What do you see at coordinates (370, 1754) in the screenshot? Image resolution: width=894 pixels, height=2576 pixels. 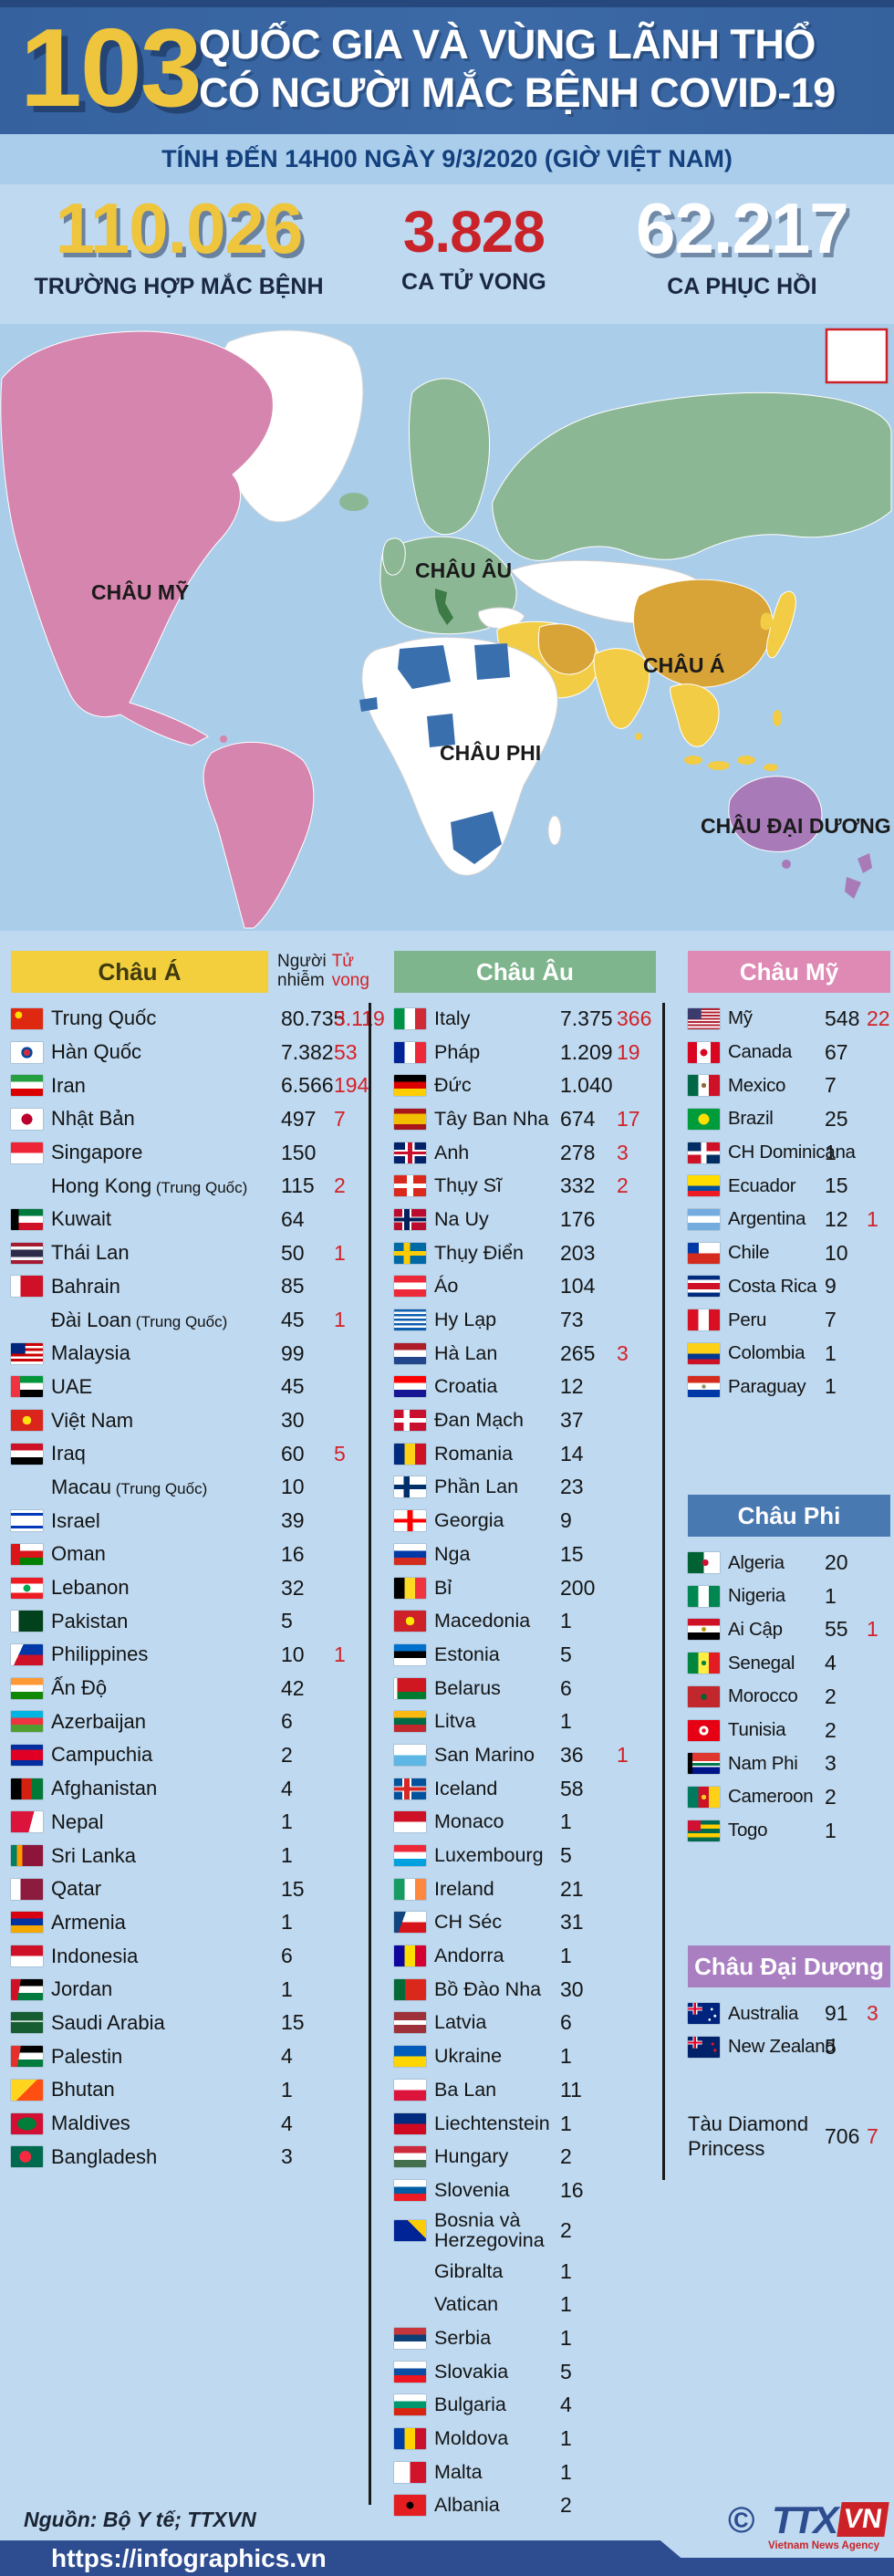 I see `column-divider` at bounding box center [370, 1754].